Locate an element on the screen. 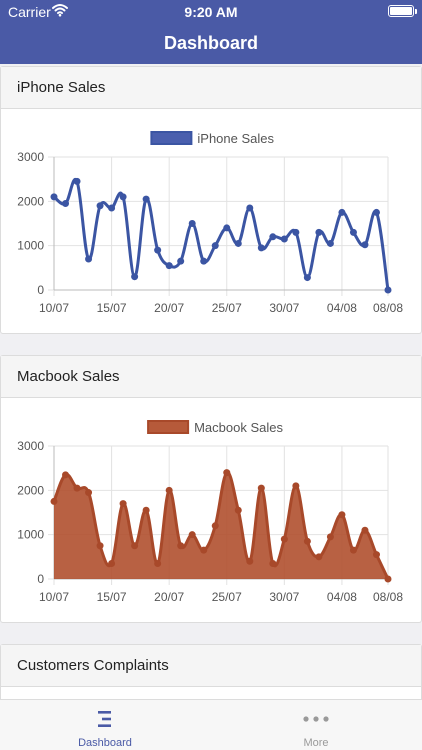 This screenshot has height=750, width=422. customers-complaints-title: Customers Complaints is located at coordinates (211, 666).